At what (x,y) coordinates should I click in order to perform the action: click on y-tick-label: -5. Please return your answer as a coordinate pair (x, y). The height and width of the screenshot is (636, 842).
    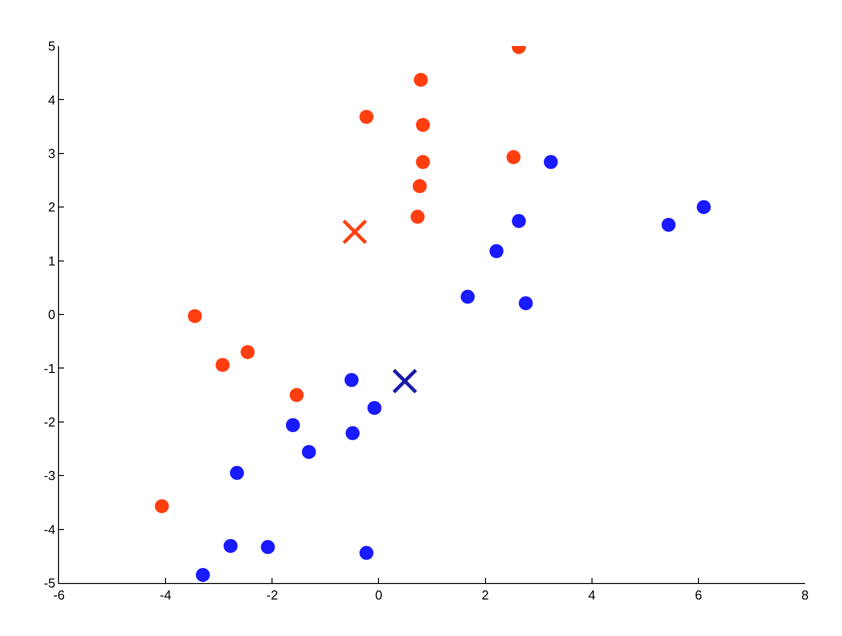
    Looking at the image, I should click on (50, 583).